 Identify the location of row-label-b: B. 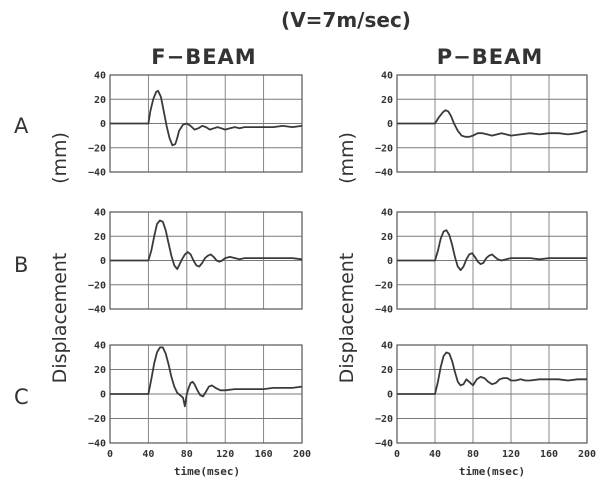
(21, 265).